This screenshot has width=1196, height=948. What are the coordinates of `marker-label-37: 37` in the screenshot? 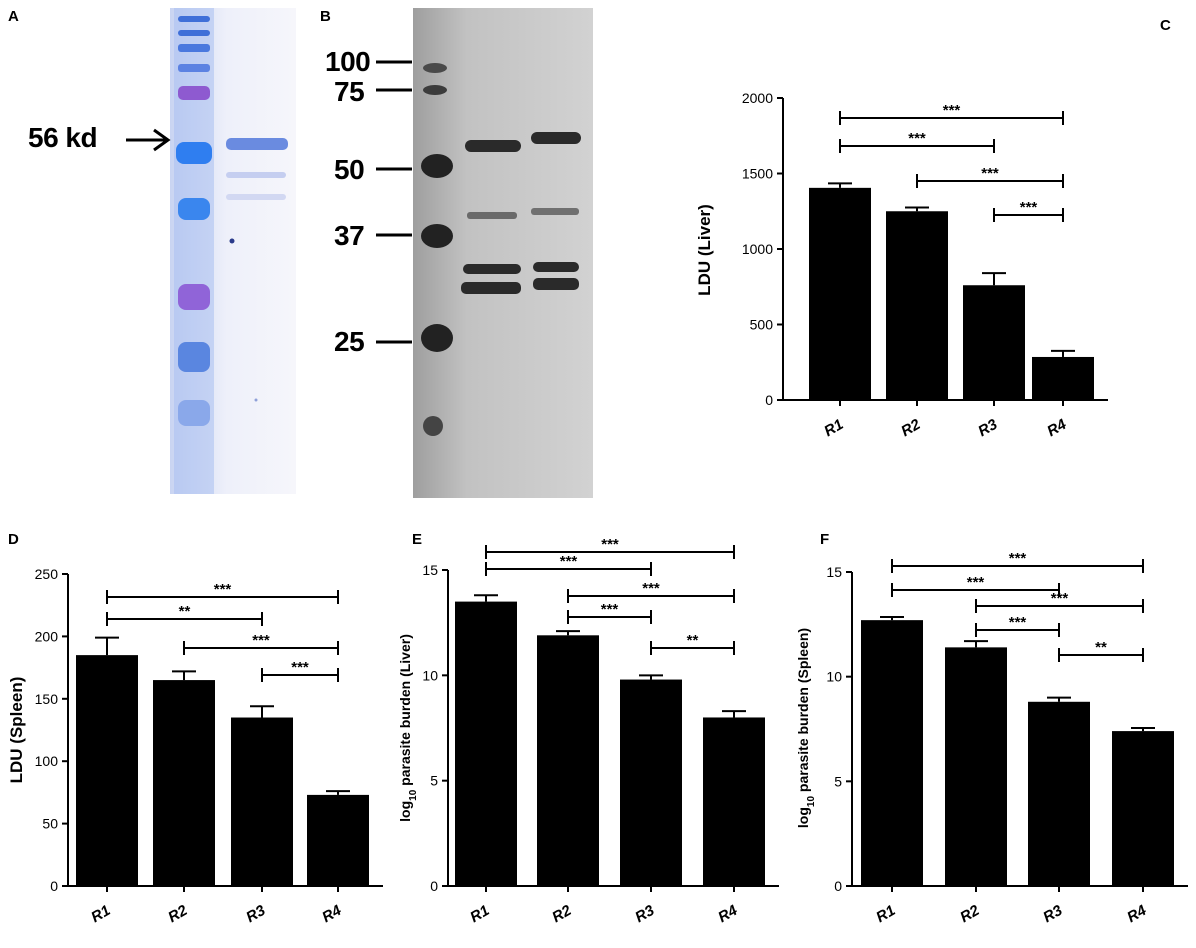 It's located at (349, 235).